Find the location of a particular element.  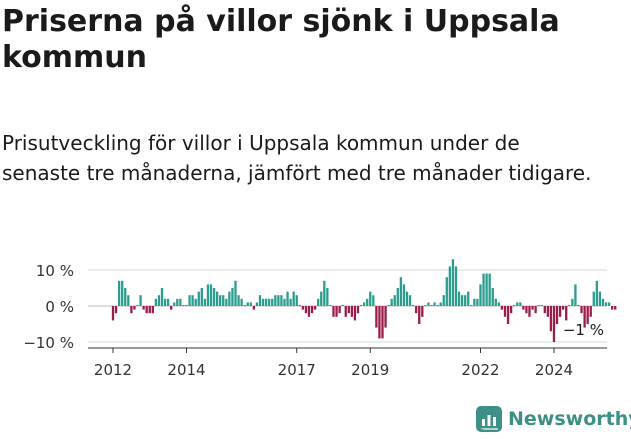

newsworthy-logo: Newsworthy is located at coordinates (553, 419).